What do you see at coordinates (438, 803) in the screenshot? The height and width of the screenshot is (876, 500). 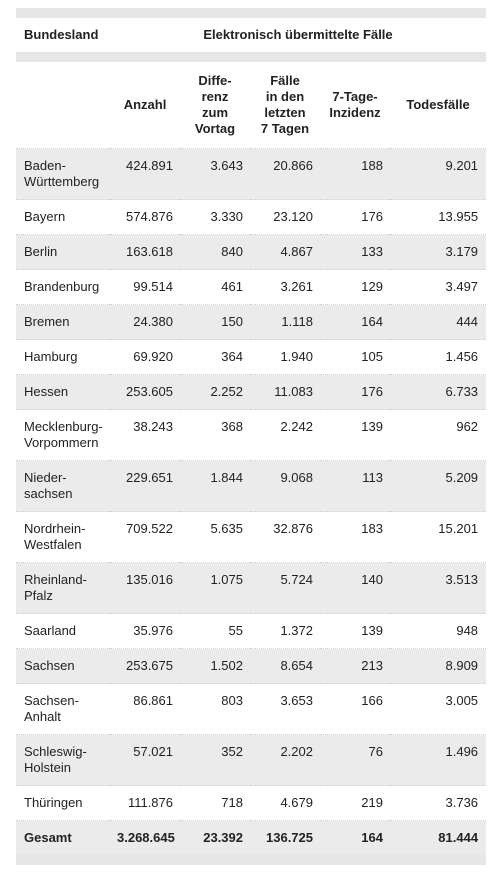 I see `cell: 3.736` at bounding box center [438, 803].